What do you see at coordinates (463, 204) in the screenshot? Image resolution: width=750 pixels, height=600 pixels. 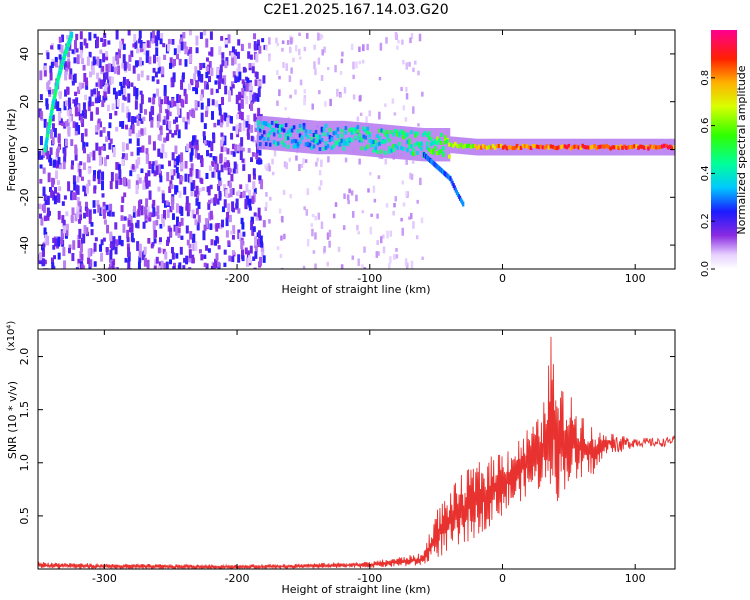 I see `lower-branch-cell` at bounding box center [463, 204].